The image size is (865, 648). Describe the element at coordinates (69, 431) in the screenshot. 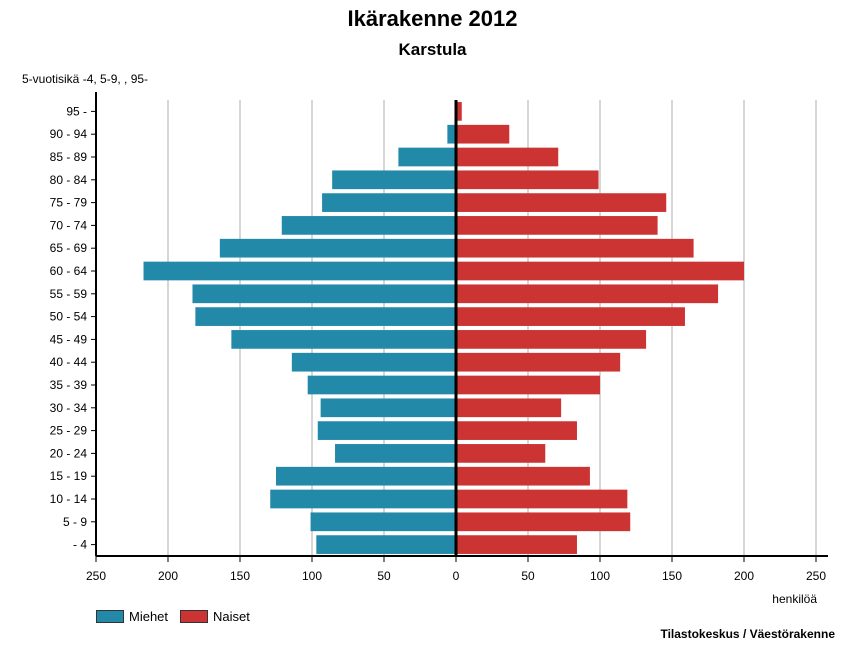

I see `y-tick-label: 25 - 29` at that location.